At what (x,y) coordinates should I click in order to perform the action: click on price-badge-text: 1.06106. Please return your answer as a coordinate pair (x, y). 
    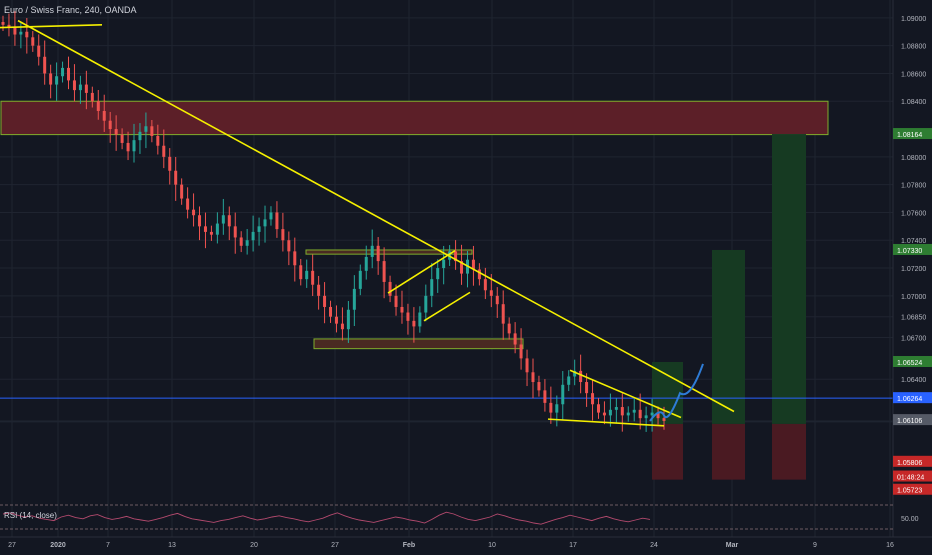
    Looking at the image, I should click on (909, 421).